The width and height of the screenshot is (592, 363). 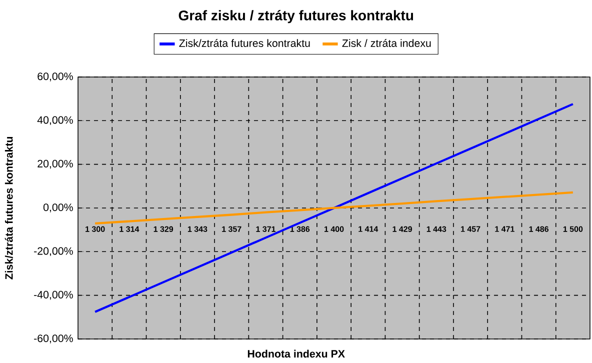 I want to click on x-tick-label: 1 371, so click(x=266, y=229).